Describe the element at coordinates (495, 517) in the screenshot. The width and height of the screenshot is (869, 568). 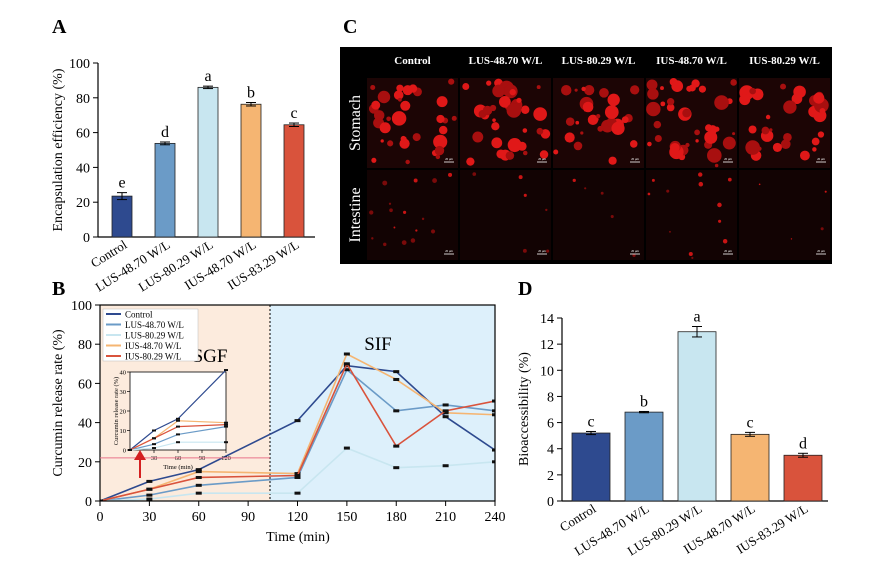
I see `b-x-tick-label: 240` at that location.